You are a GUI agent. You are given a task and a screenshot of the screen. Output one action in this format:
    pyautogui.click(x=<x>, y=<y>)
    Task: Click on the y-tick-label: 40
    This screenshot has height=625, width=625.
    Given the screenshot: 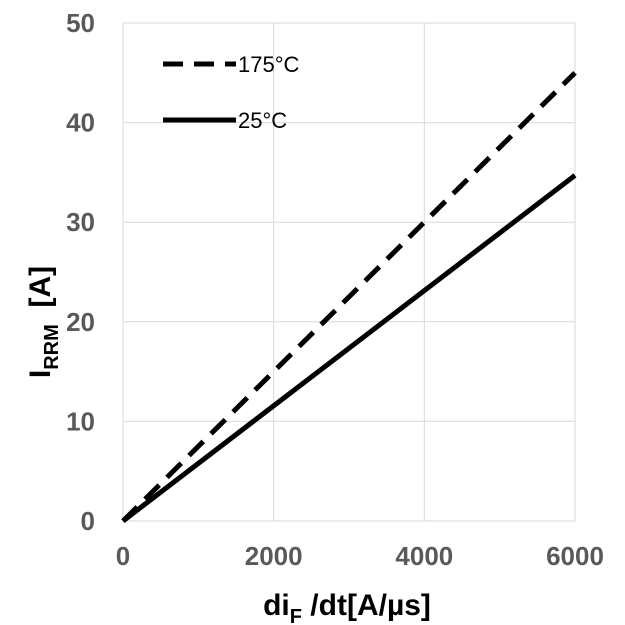 What is the action you would take?
    pyautogui.click(x=80, y=123)
    